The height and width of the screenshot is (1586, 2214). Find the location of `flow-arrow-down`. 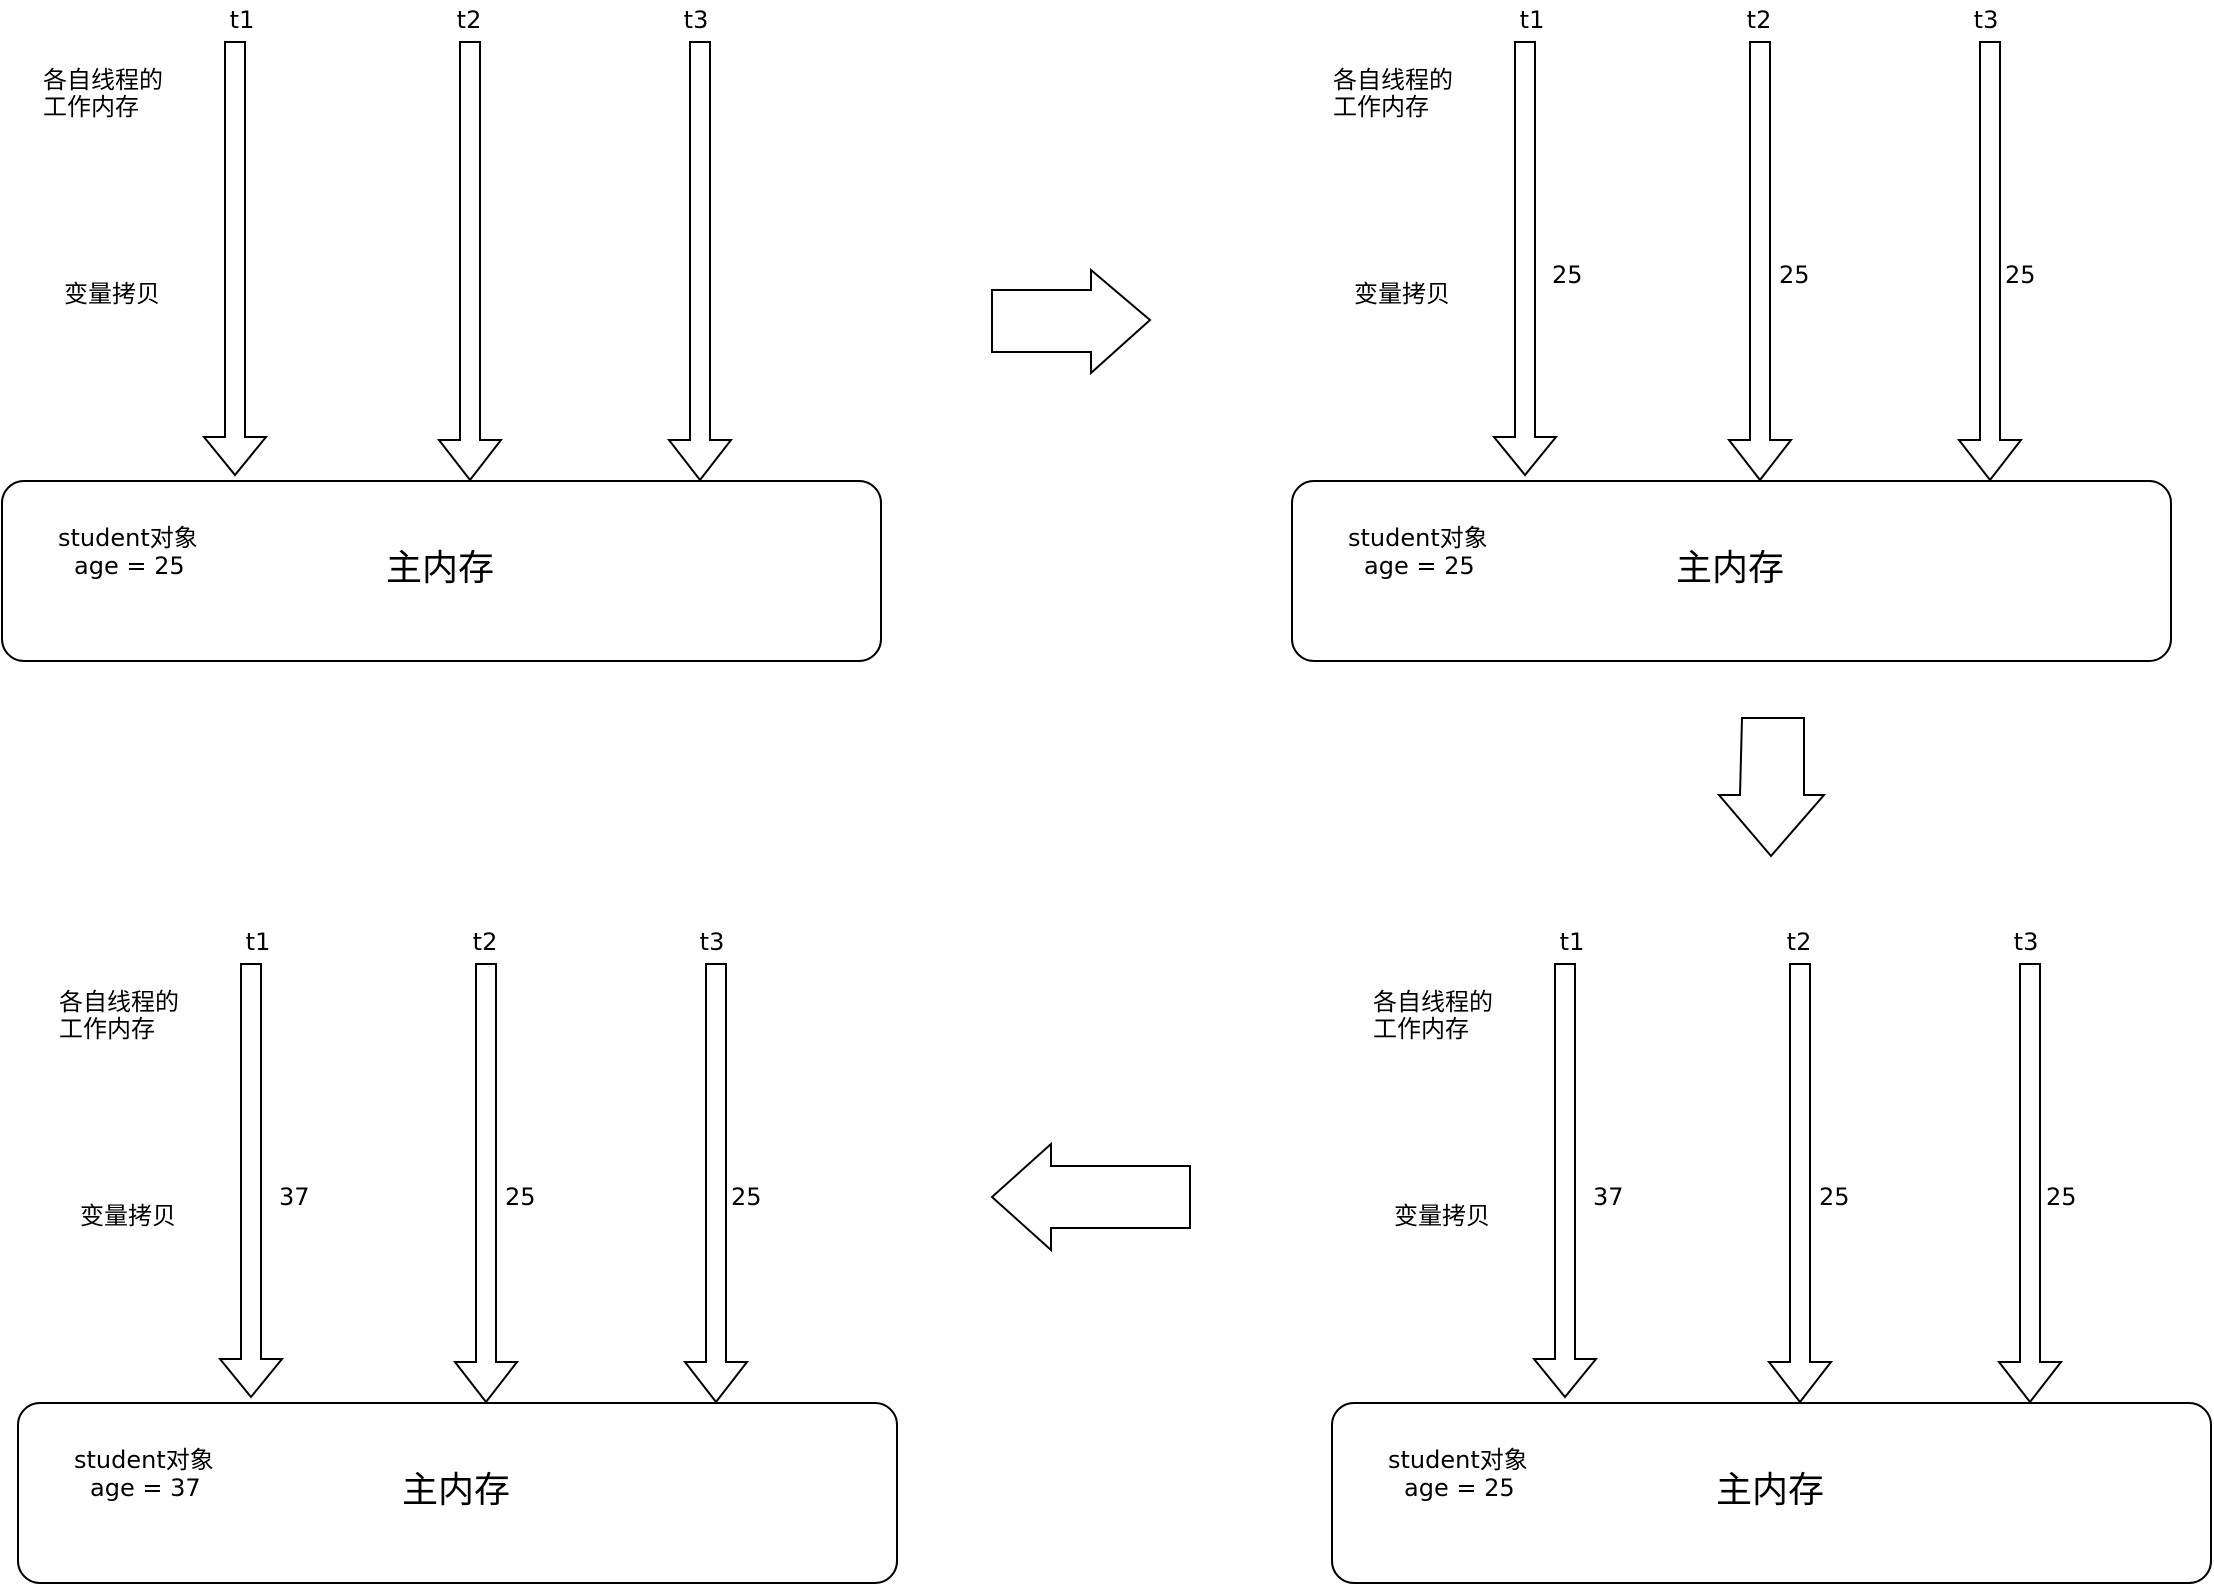

flow-arrow-down is located at coordinates (1771, 787).